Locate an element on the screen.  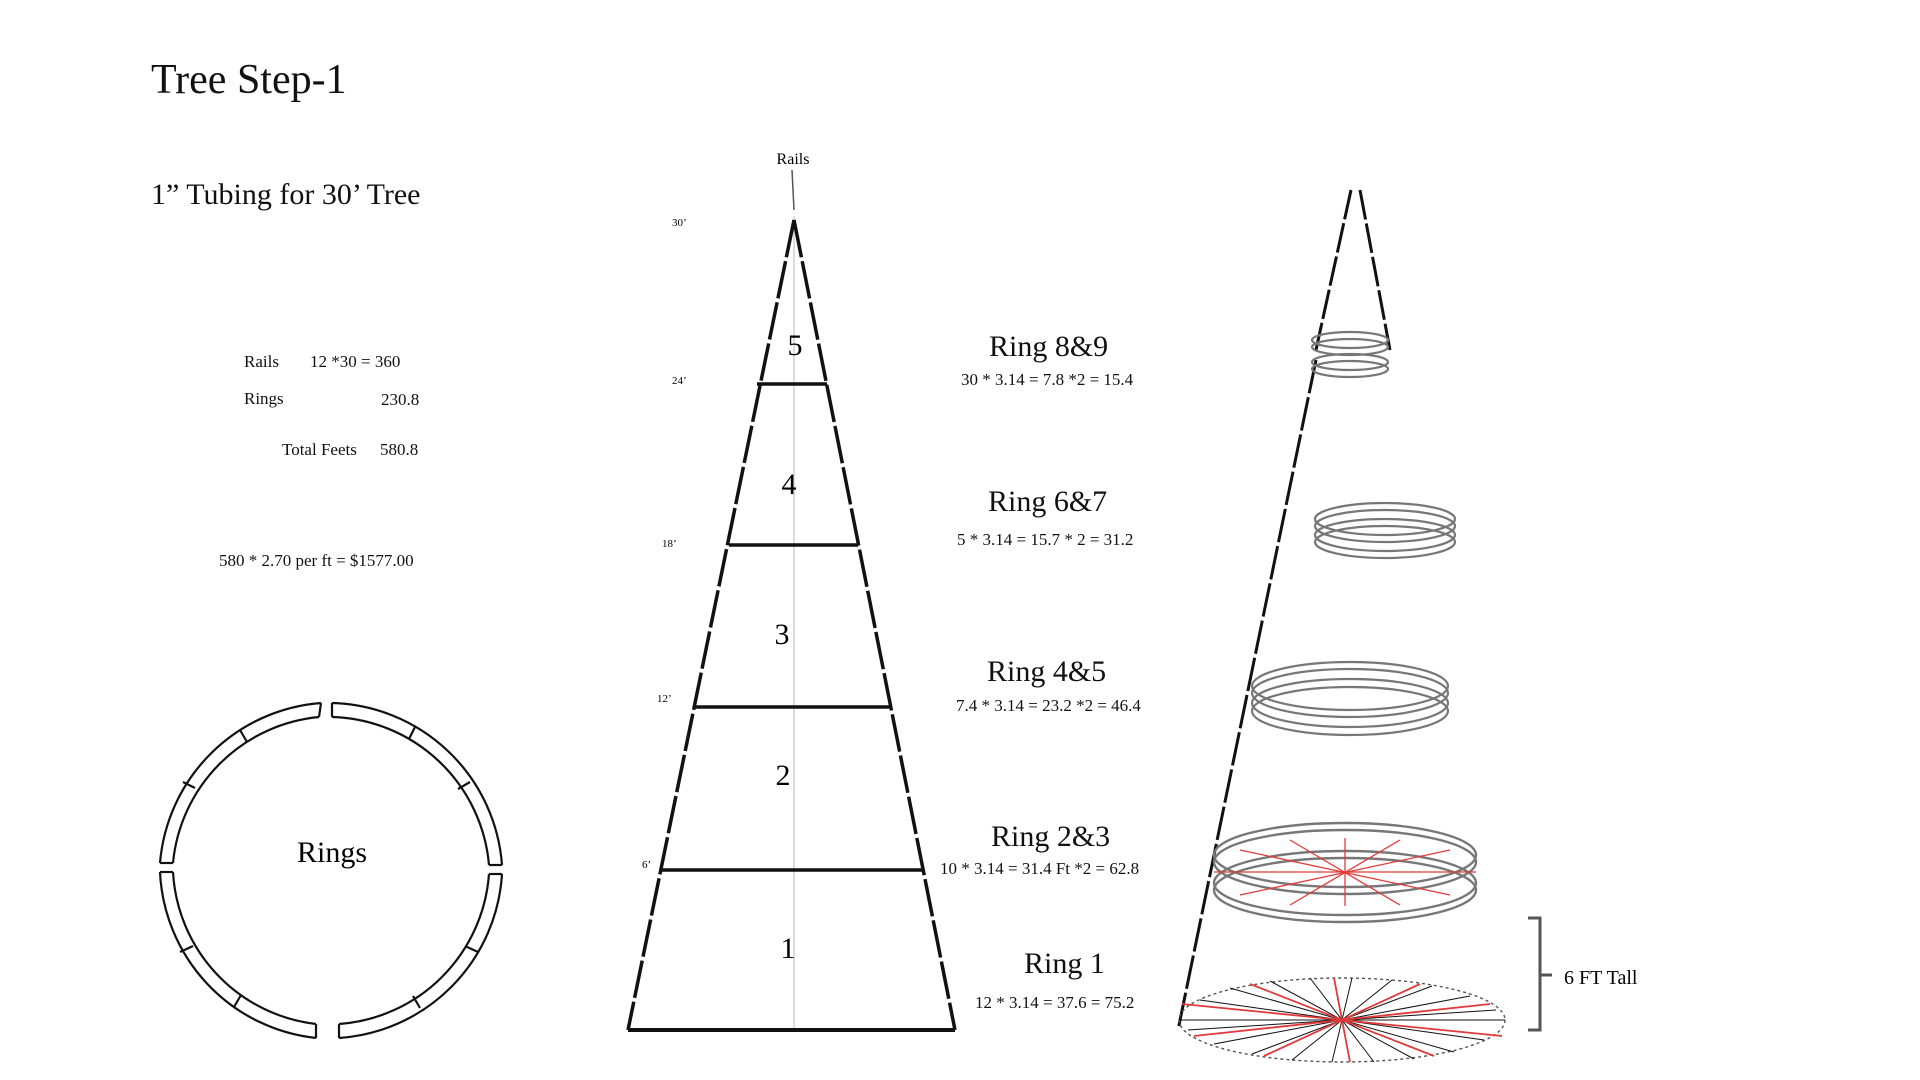
flat-cone is located at coordinates (791, 600).